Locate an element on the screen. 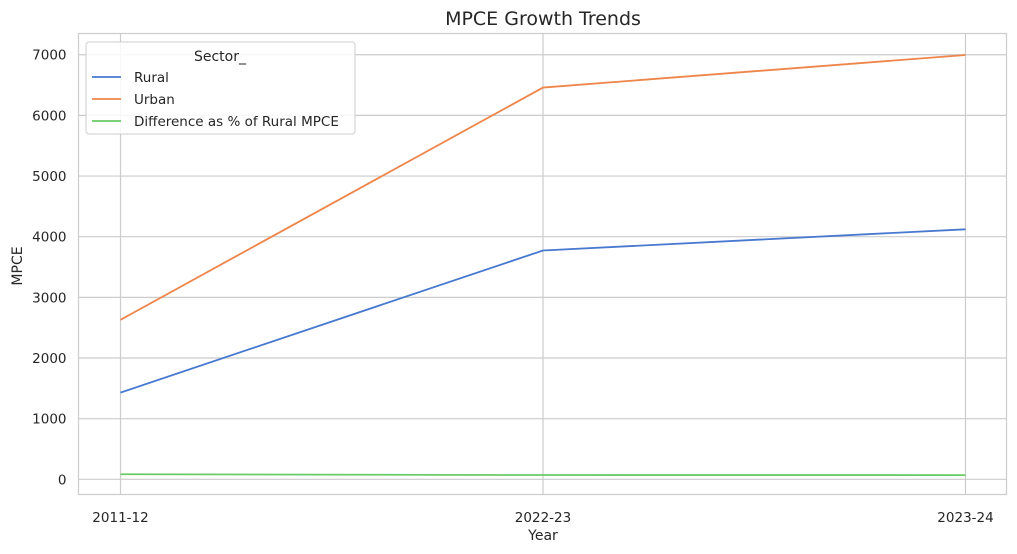 Image resolution: width=1017 pixels, height=554 pixels. x-tick-label: 2011-12 is located at coordinates (120, 518).